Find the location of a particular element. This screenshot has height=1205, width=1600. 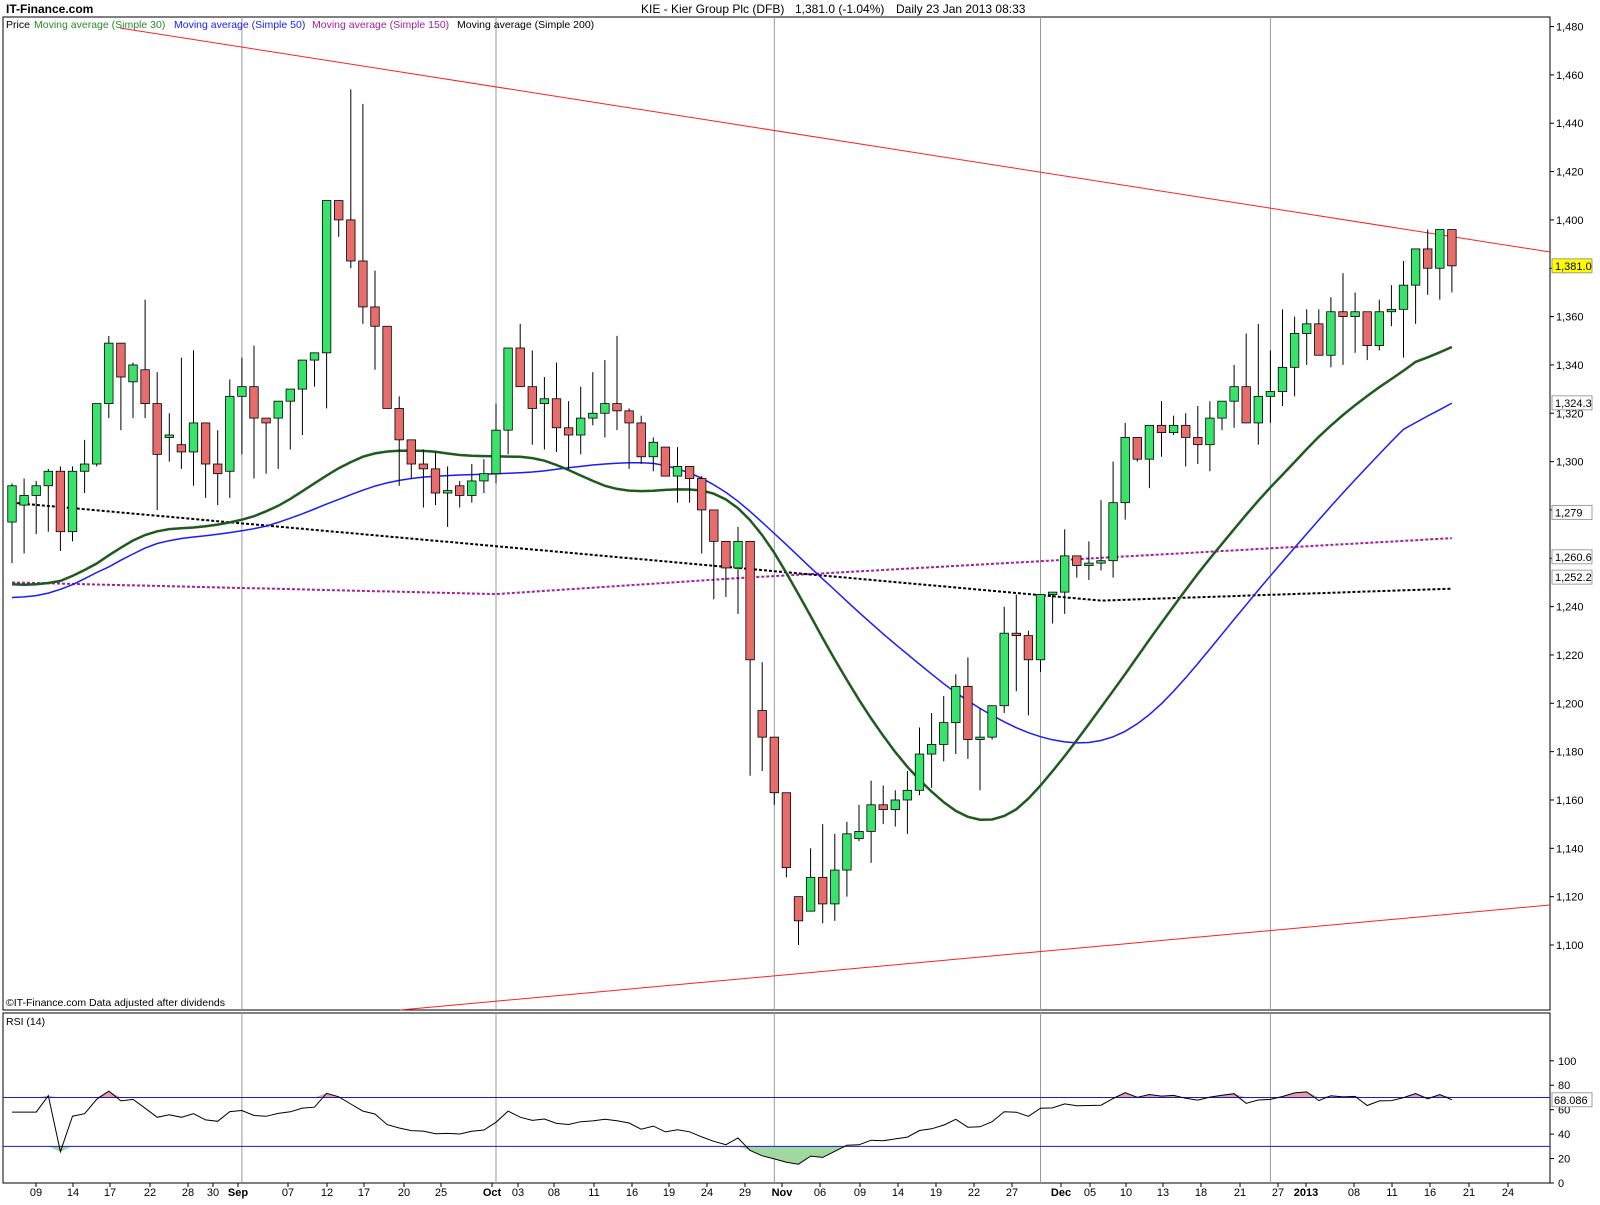

x-tick-label: 27 is located at coordinates (1012, 1193).